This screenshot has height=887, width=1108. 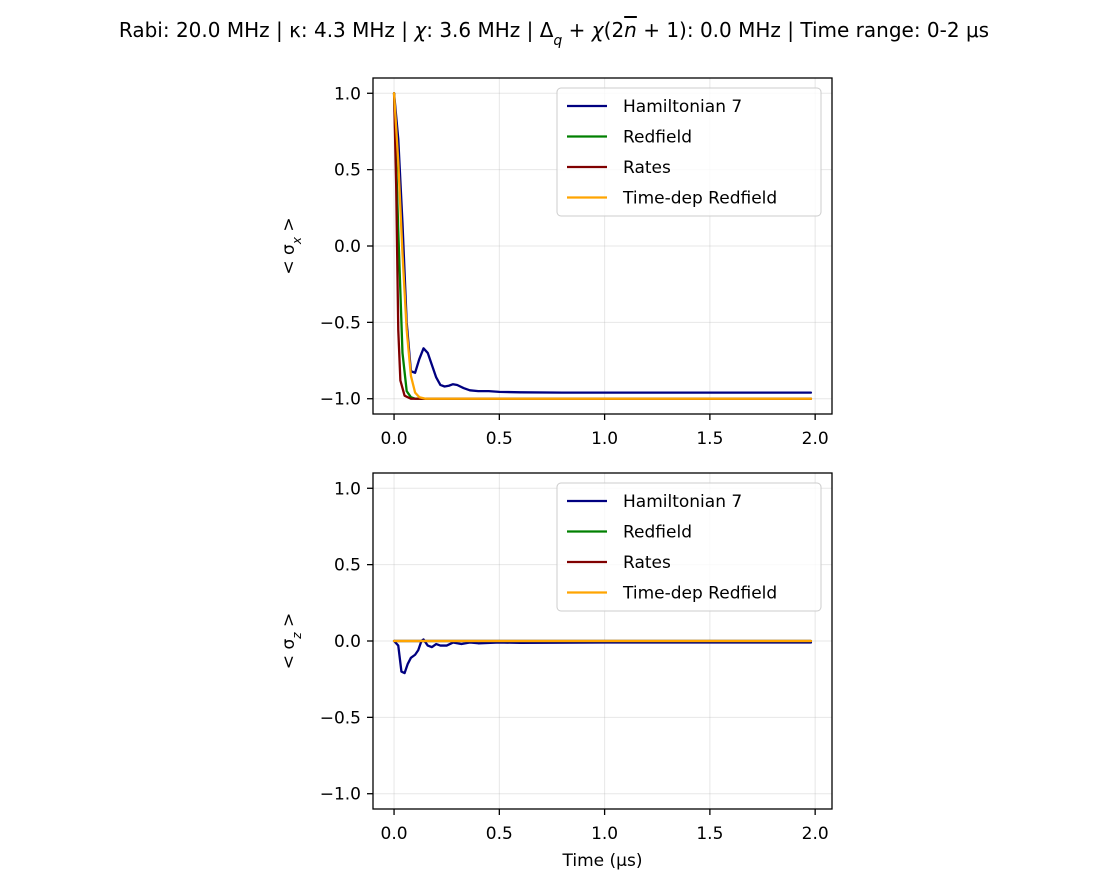 I want to click on y-axis-label: < σz >, so click(x=291, y=641).